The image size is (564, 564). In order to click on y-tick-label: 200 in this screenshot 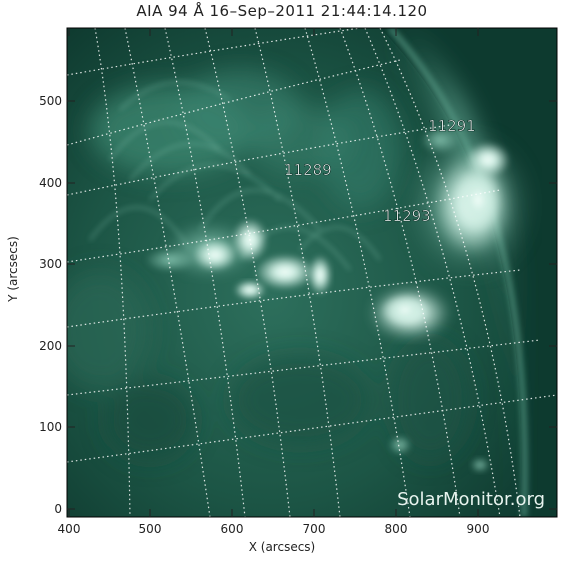, I will do `click(50, 346)`.